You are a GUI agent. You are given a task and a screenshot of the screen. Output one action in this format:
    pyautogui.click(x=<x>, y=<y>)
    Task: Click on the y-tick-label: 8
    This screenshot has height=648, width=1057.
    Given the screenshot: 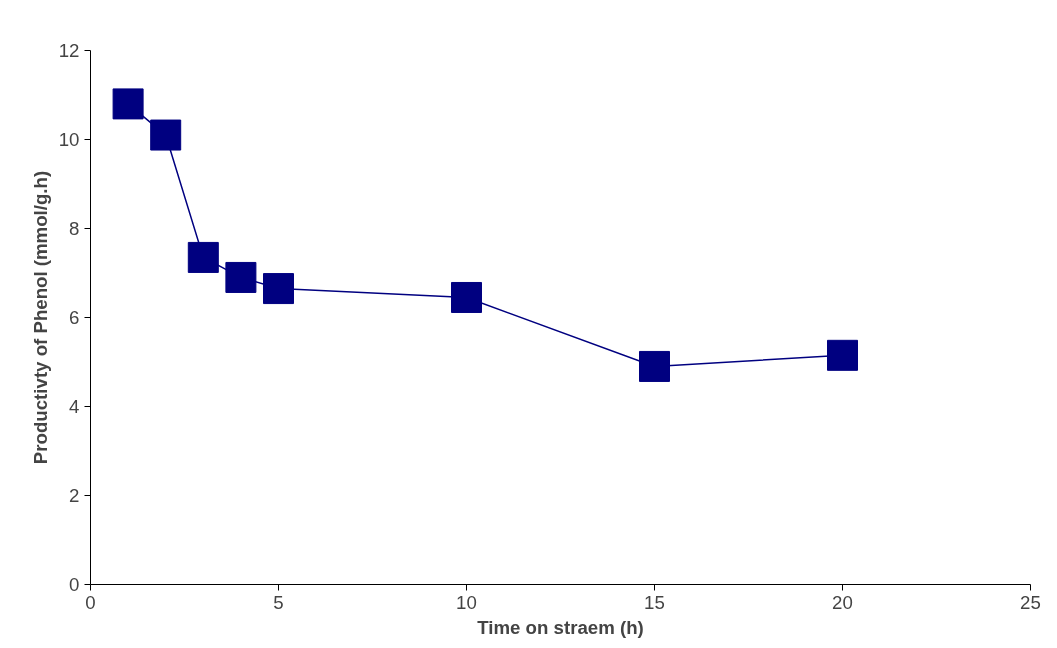 What is the action you would take?
    pyautogui.click(x=74, y=228)
    